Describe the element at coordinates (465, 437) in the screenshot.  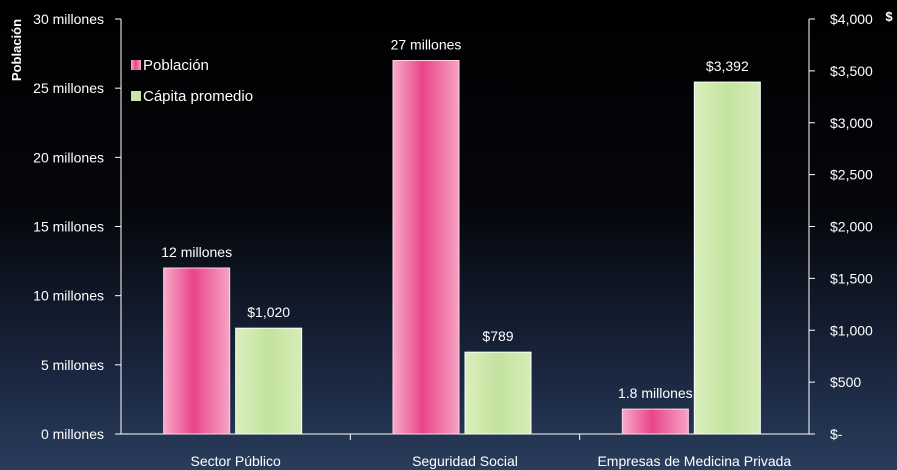
I see `x-axis-ticks` at that location.